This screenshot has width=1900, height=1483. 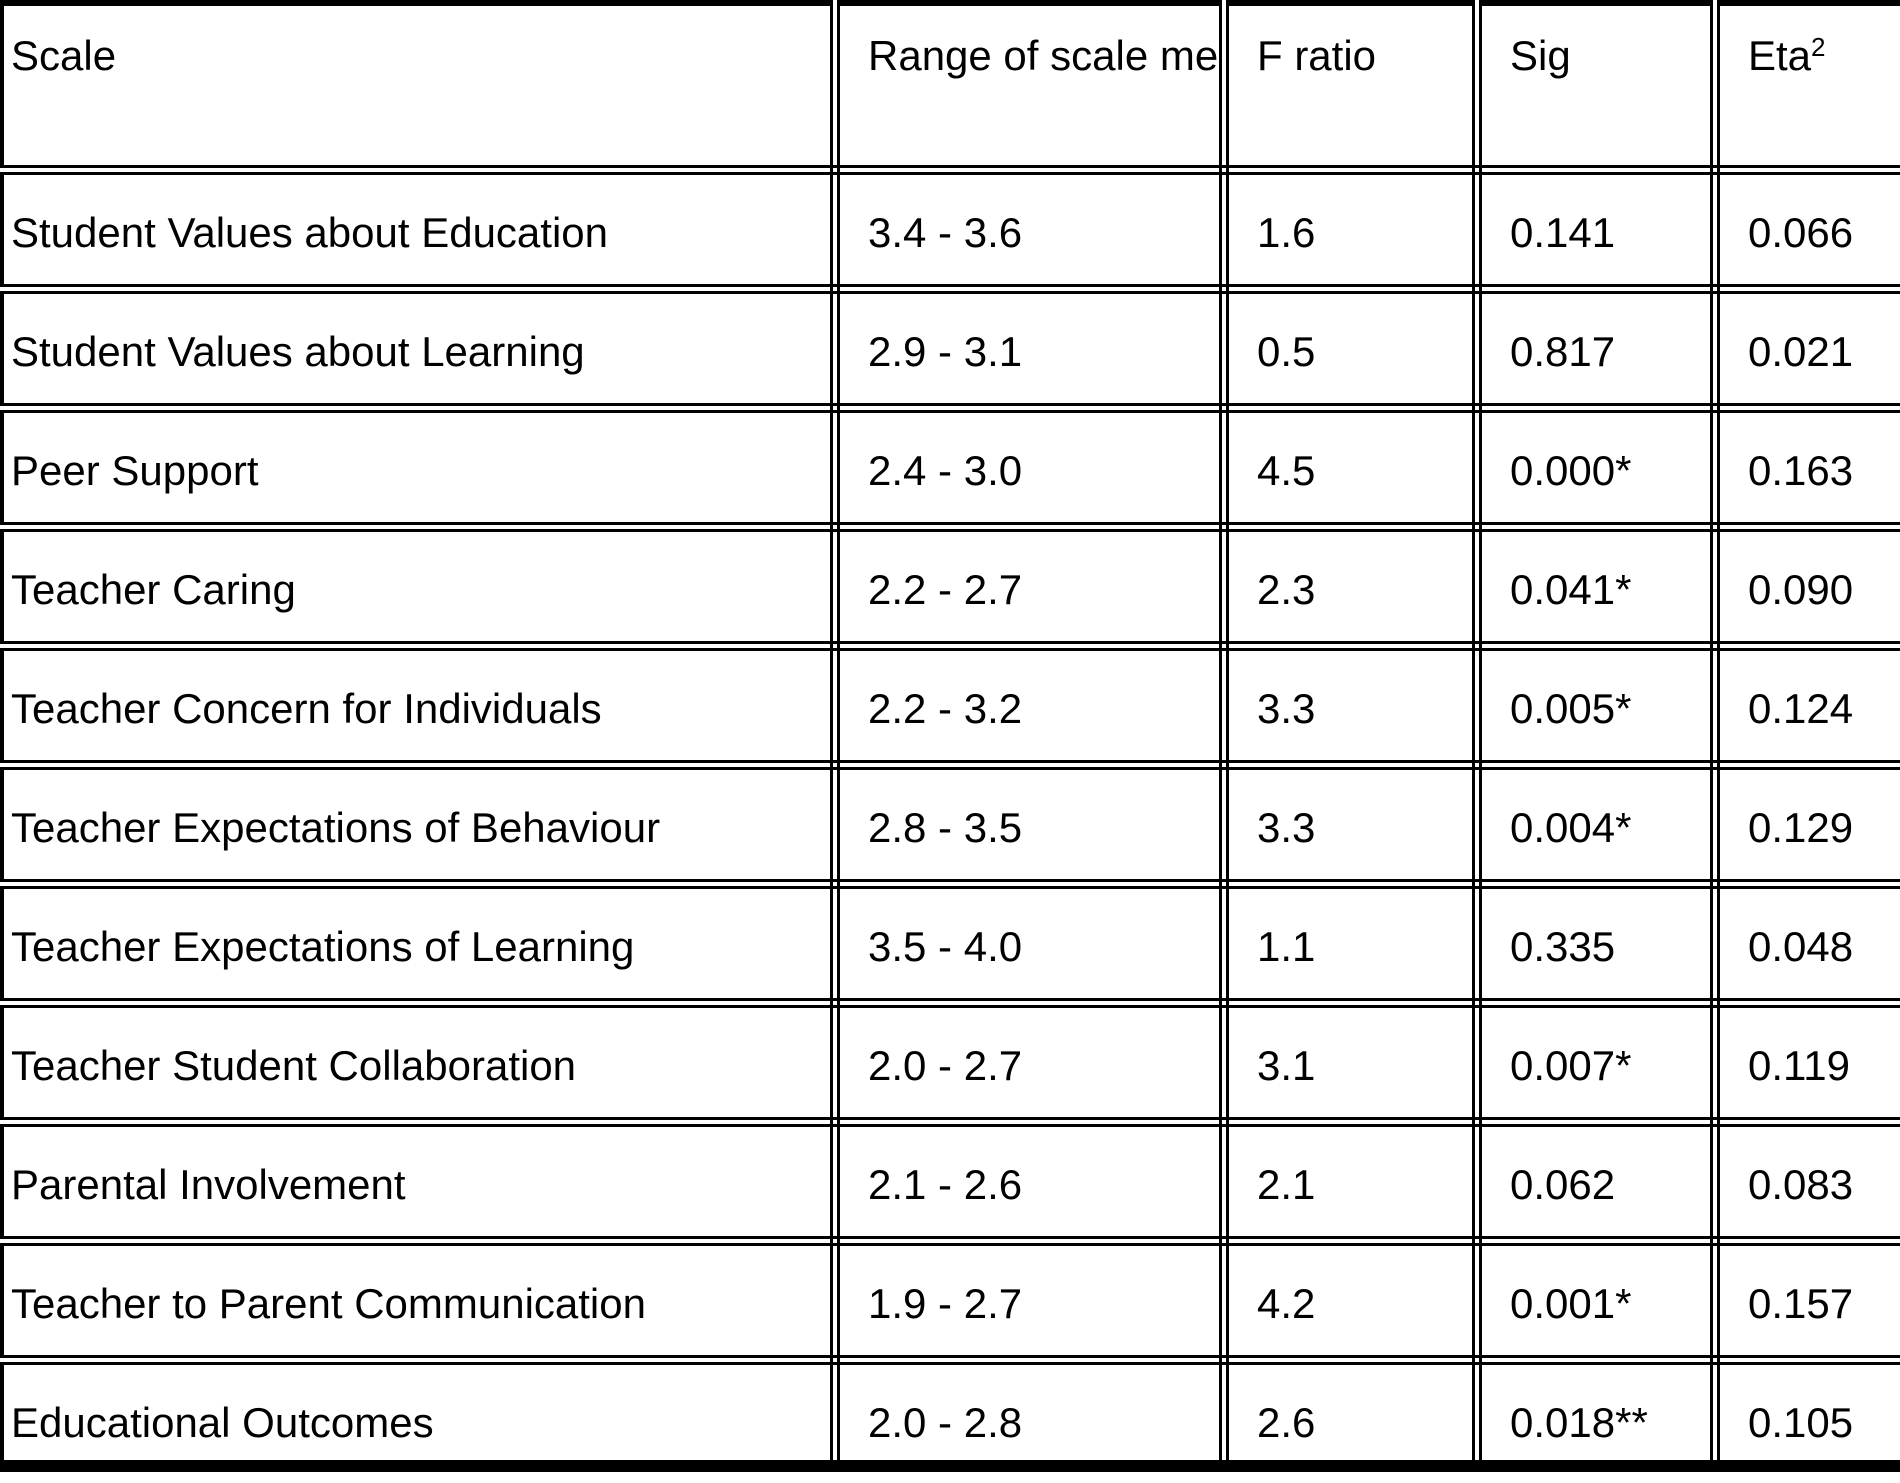 I want to click on cell-eta-squared: 0.119, so click(x=1805, y=1062).